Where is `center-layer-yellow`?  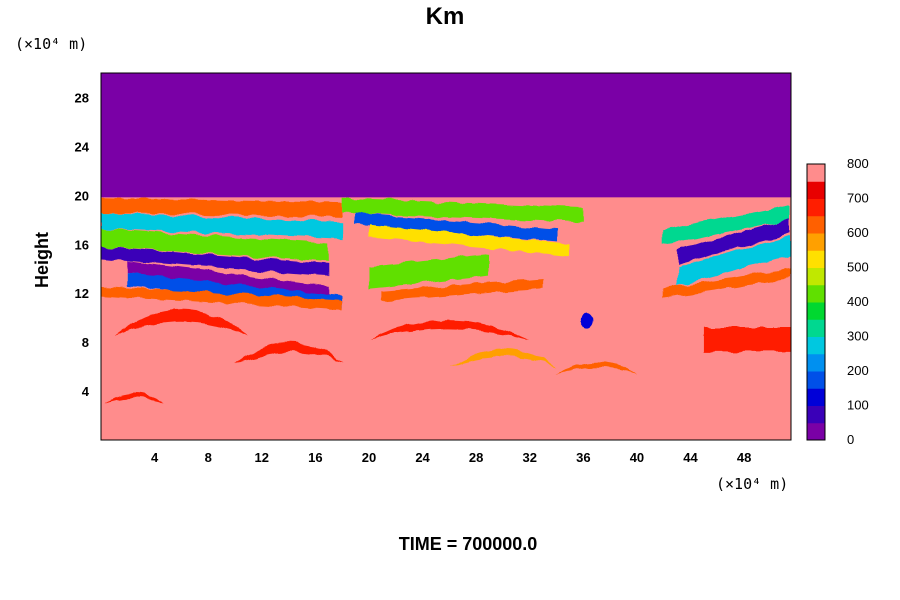
center-layer-yellow is located at coordinates (469, 240).